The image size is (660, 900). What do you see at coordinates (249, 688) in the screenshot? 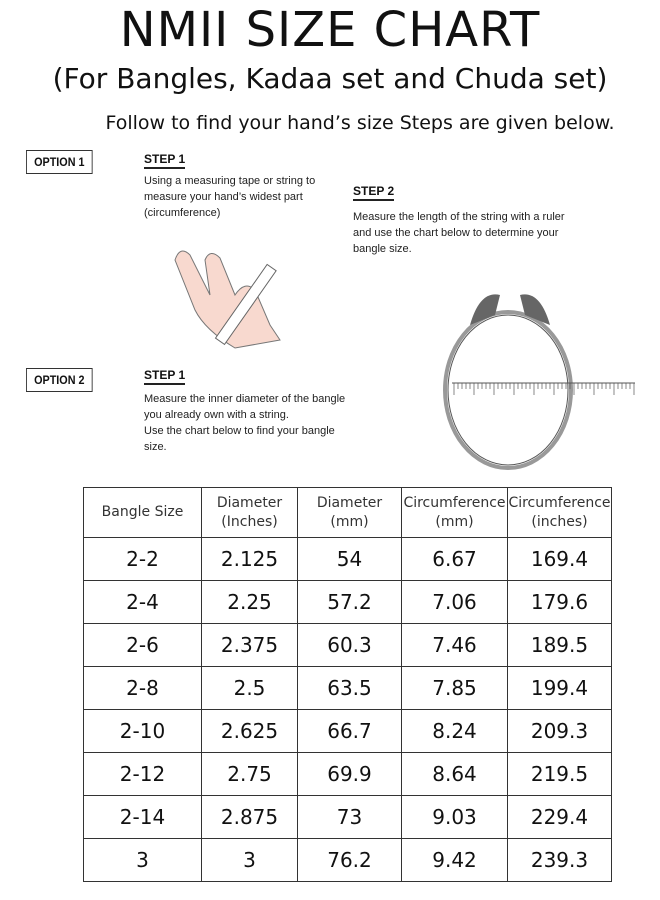
I see `table-cell: 2.5` at bounding box center [249, 688].